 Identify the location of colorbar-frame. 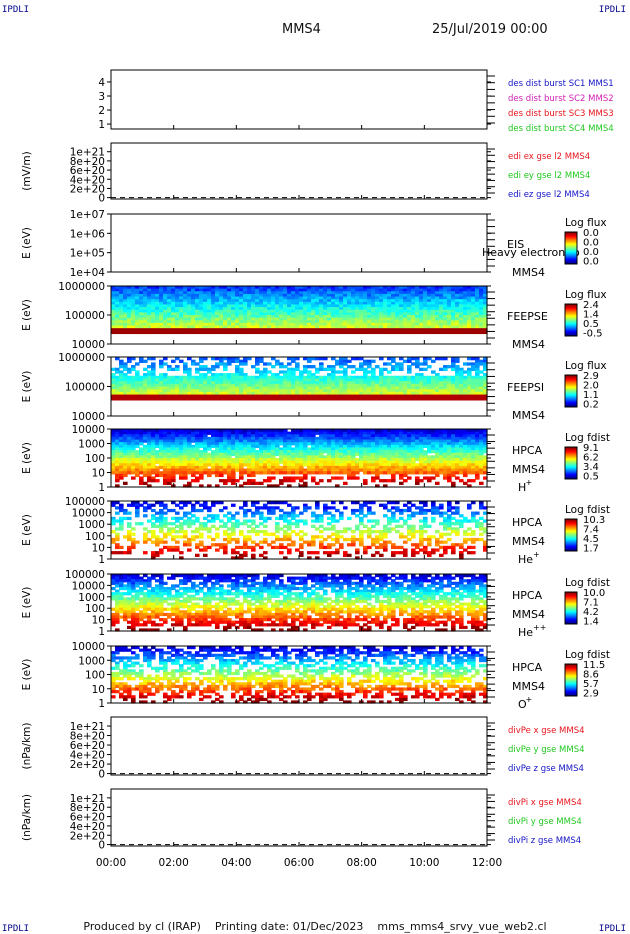
(571, 463).